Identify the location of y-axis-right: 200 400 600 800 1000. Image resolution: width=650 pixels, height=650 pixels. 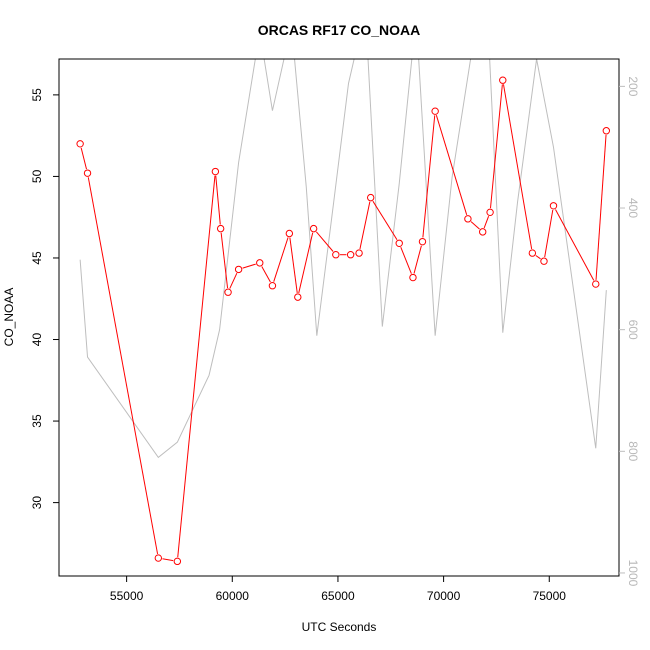
(629, 331).